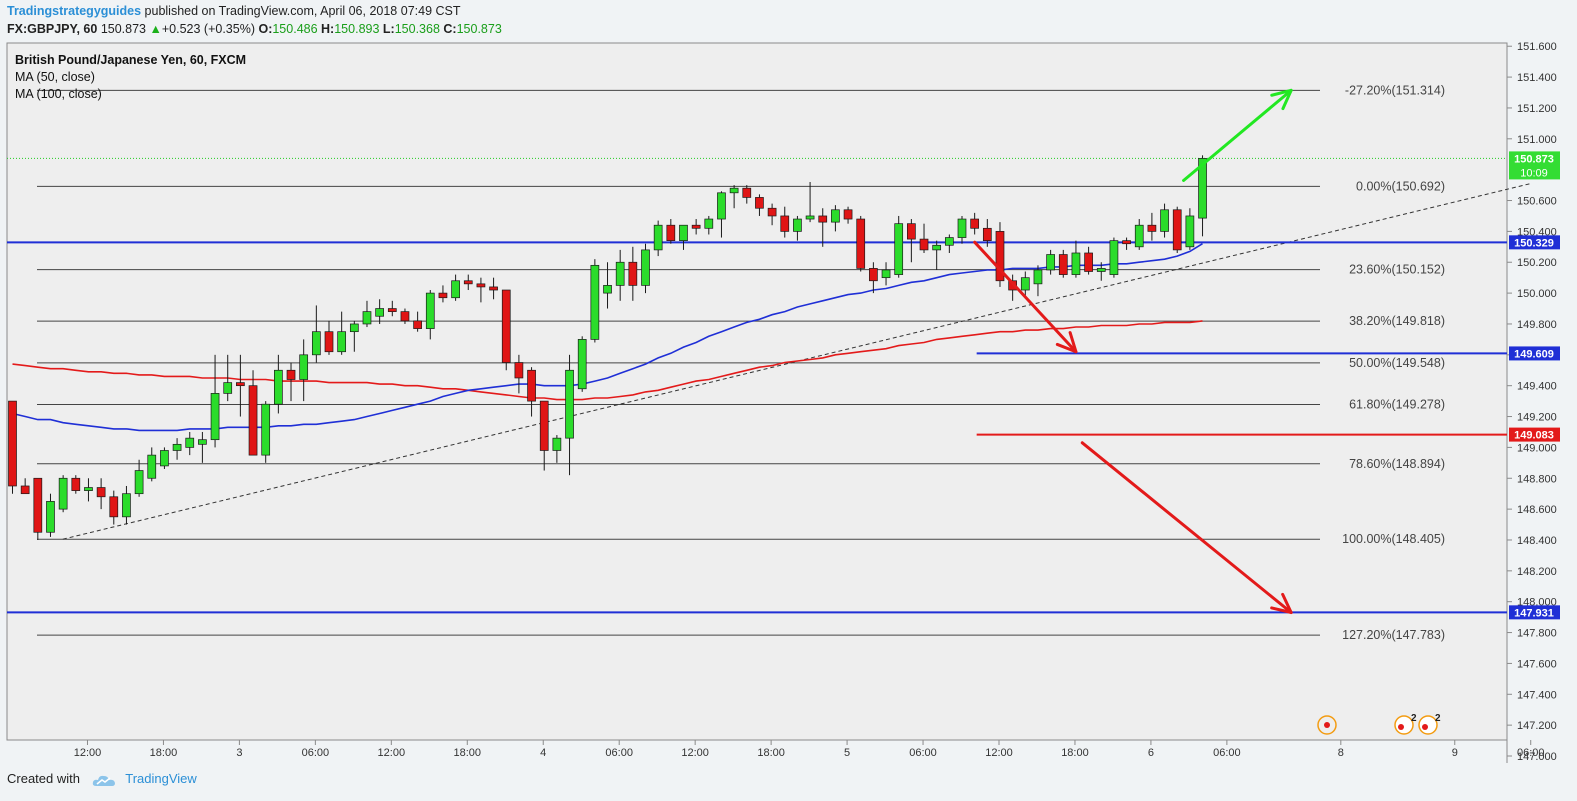 The image size is (1577, 801). What do you see at coordinates (543, 753) in the screenshot?
I see `time-tick-label: 4` at bounding box center [543, 753].